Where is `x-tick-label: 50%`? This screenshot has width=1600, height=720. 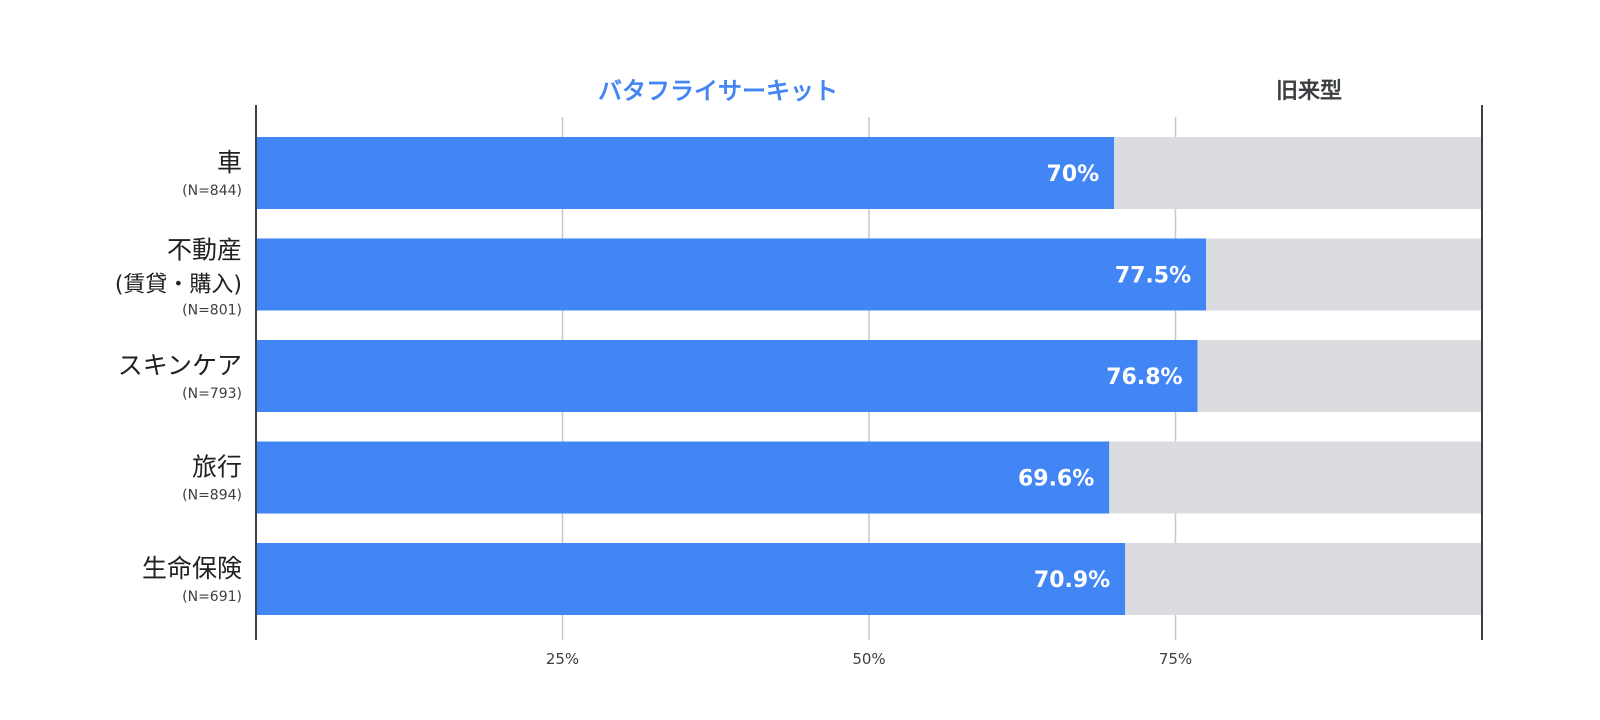 x-tick-label: 50% is located at coordinates (868, 659).